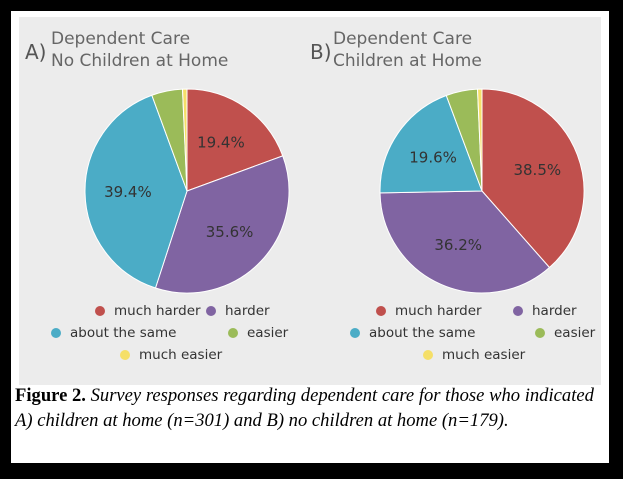  I want to click on panel-a-title-line-2: No Children at Home, so click(140, 61).